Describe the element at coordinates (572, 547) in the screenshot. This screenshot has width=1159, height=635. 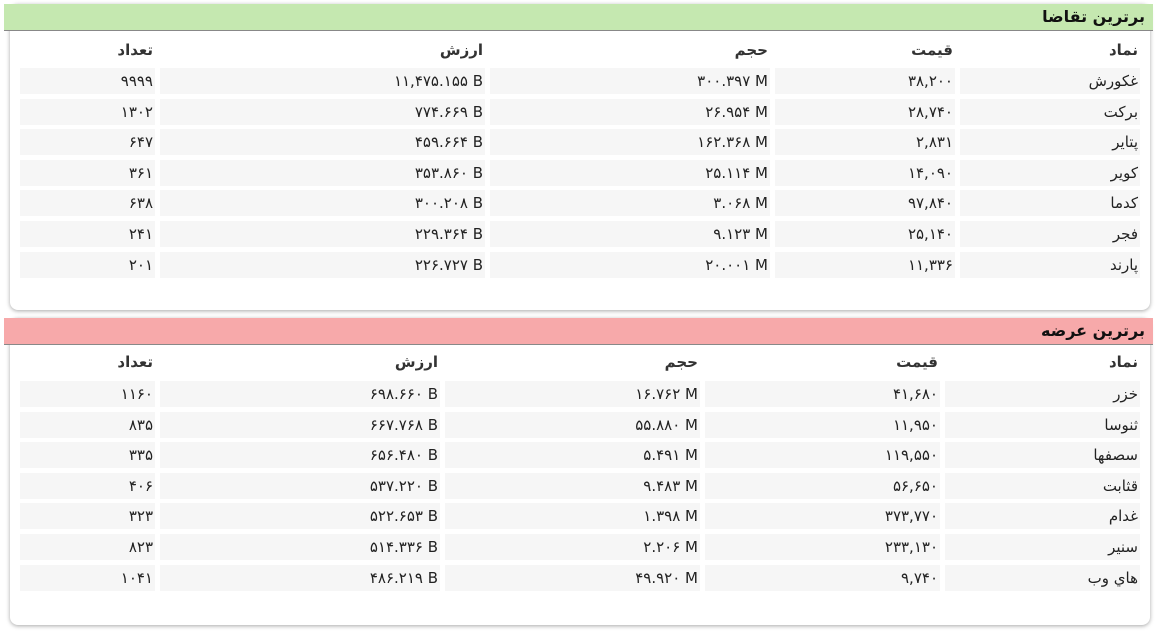
I see `value-cell: ۲.۲۰۶ M` at that location.